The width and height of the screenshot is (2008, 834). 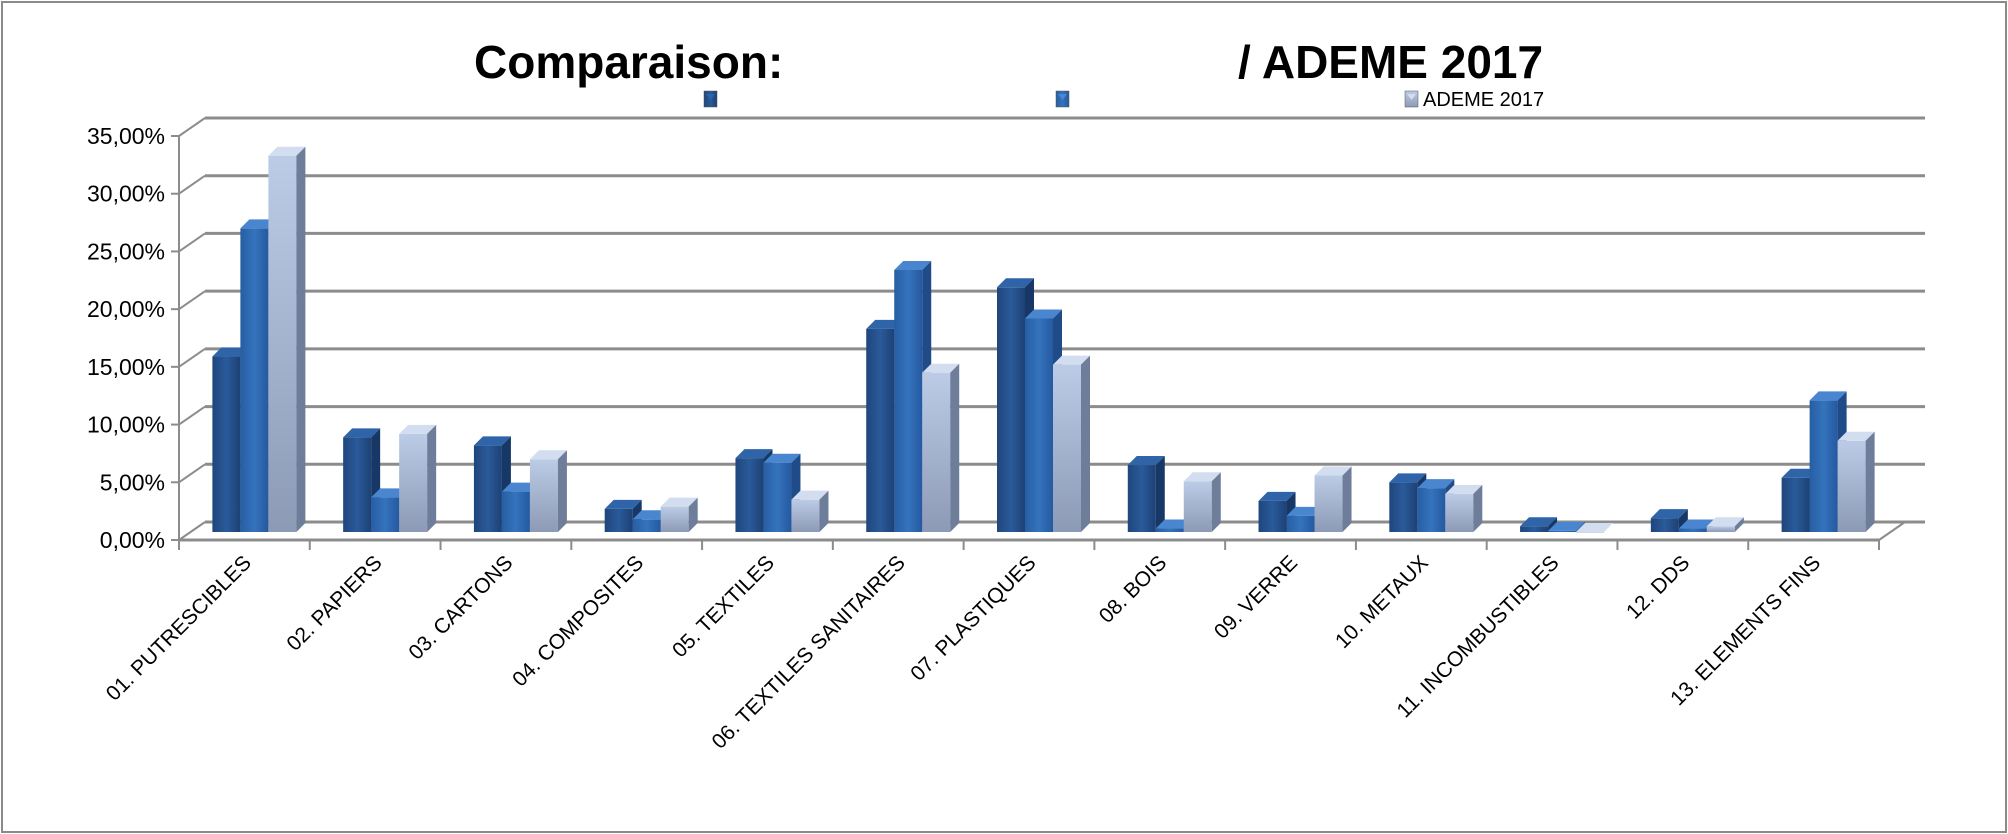 I want to click on x-category-label: 03. CARTONS, so click(x=460, y=607).